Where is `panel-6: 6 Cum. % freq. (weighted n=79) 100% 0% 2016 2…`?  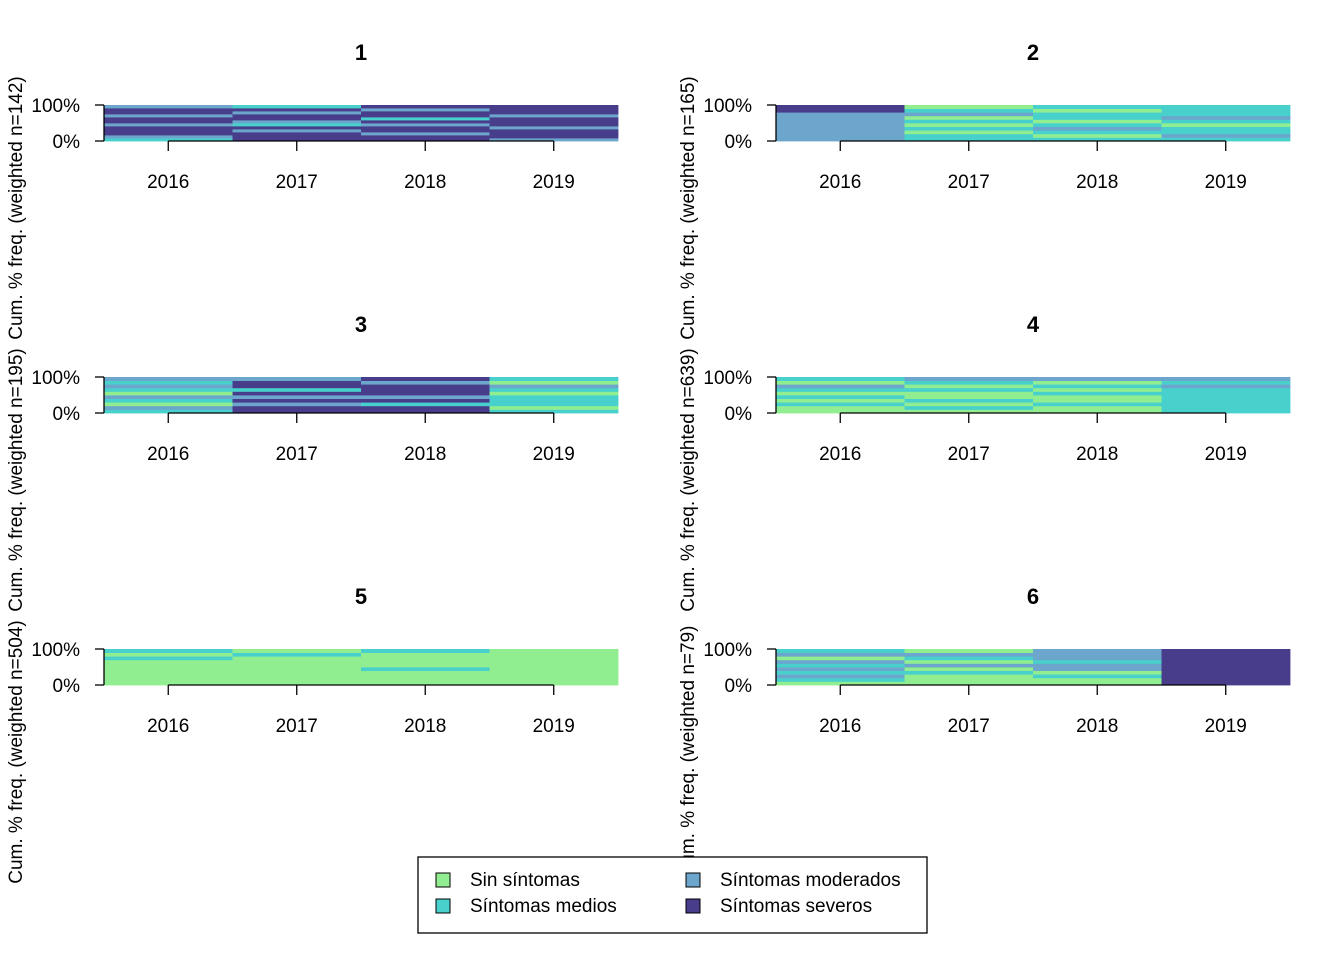
panel-6: 6 Cum. % freq. (weighted n=79) 100% 0% 2016 2… is located at coordinates (984, 731).